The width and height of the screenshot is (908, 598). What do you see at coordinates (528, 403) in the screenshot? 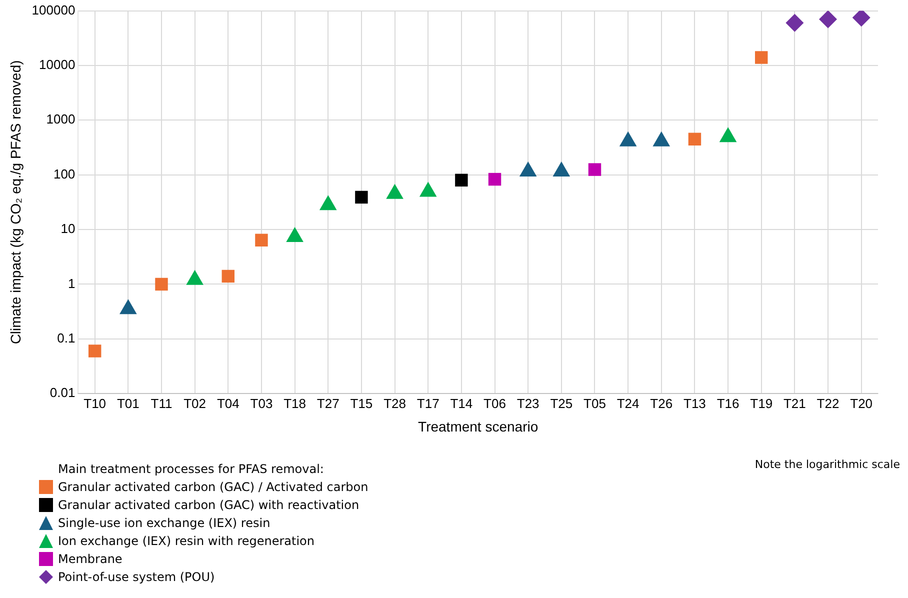
I see `x-tick-label: T23` at bounding box center [528, 403].